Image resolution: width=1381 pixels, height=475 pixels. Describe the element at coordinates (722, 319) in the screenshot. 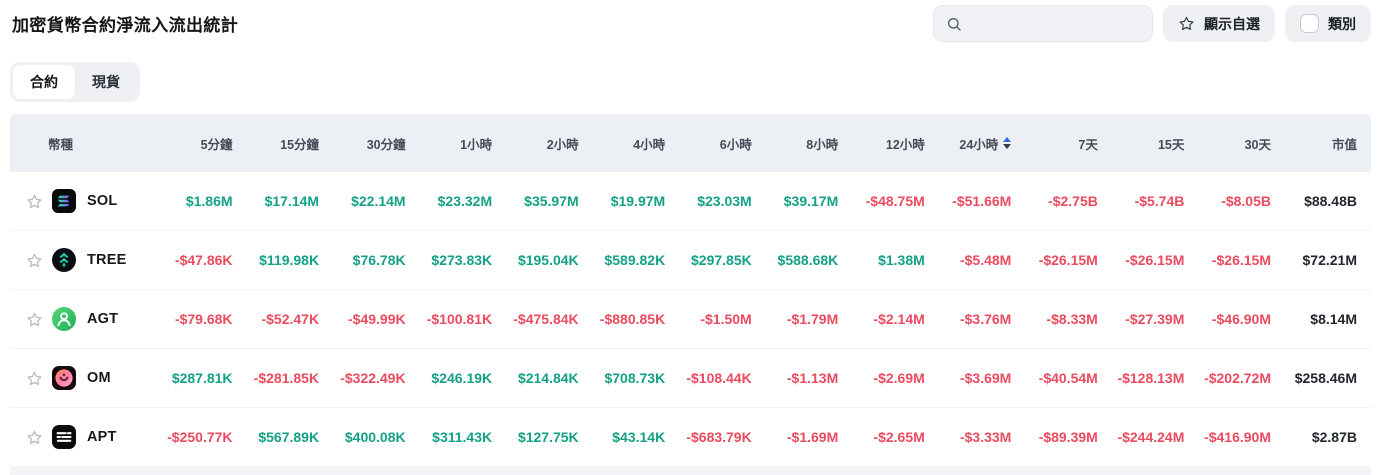

I see `cell-agt-6h: -$1.50M` at that location.